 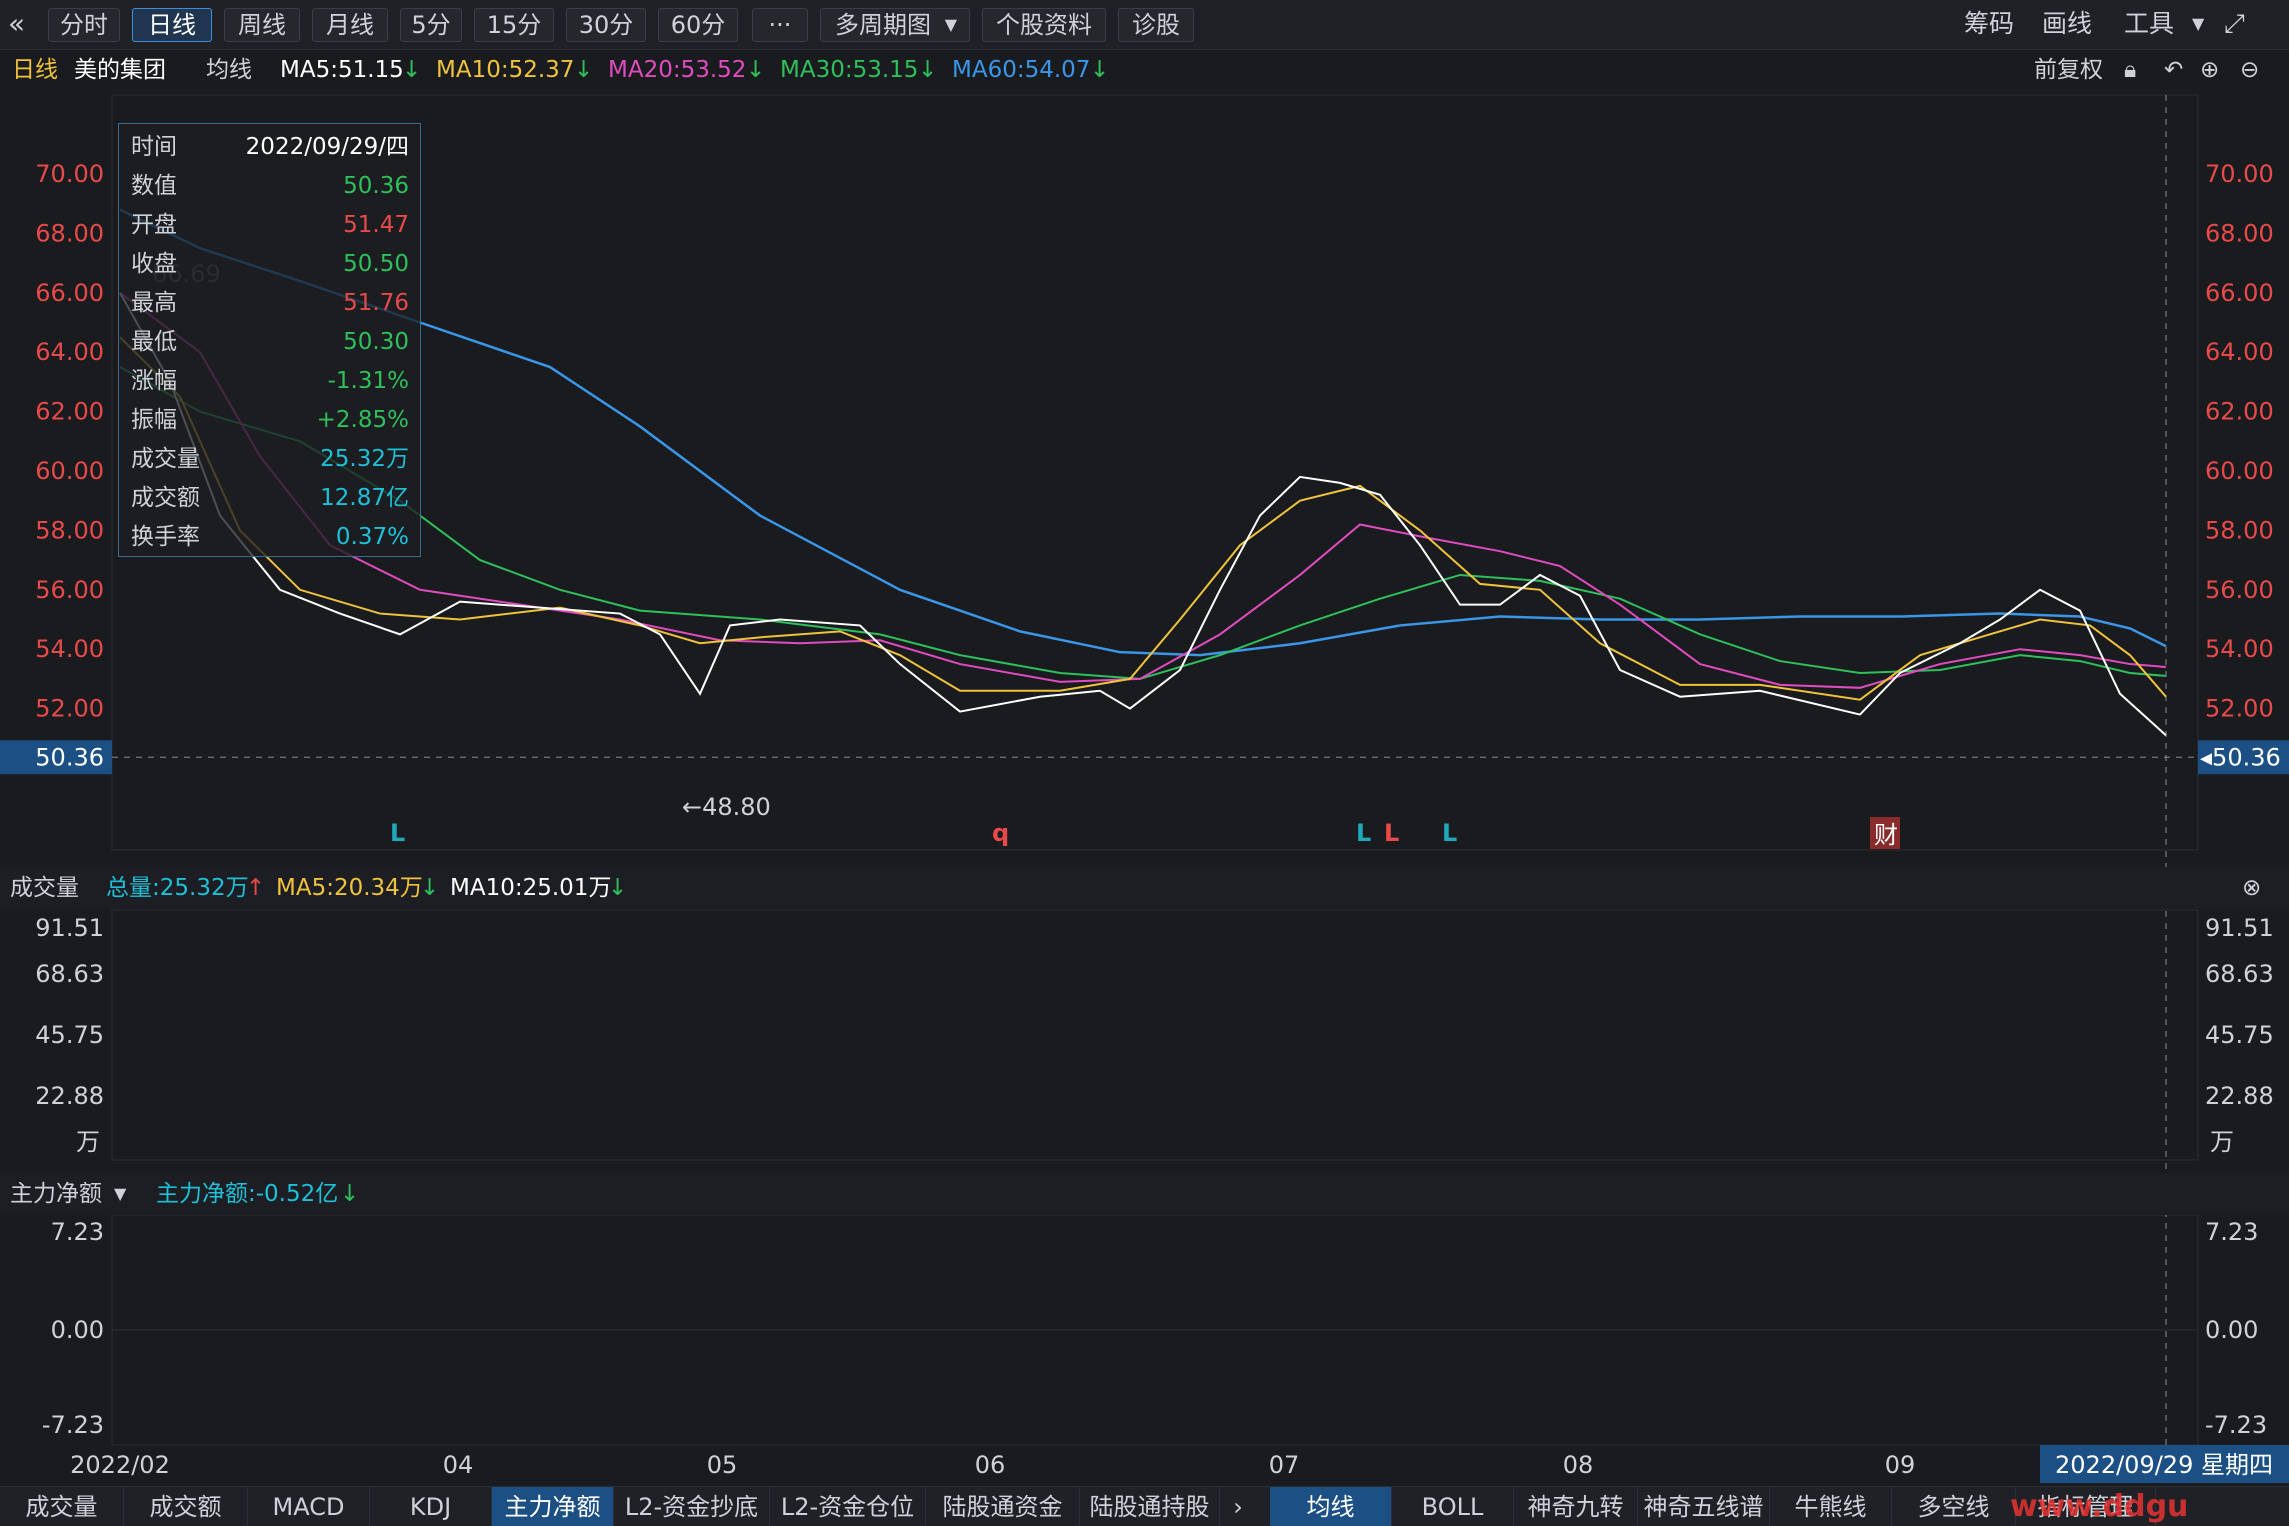 I want to click on price-tick-label-right: 62.00, so click(x=2239, y=412).